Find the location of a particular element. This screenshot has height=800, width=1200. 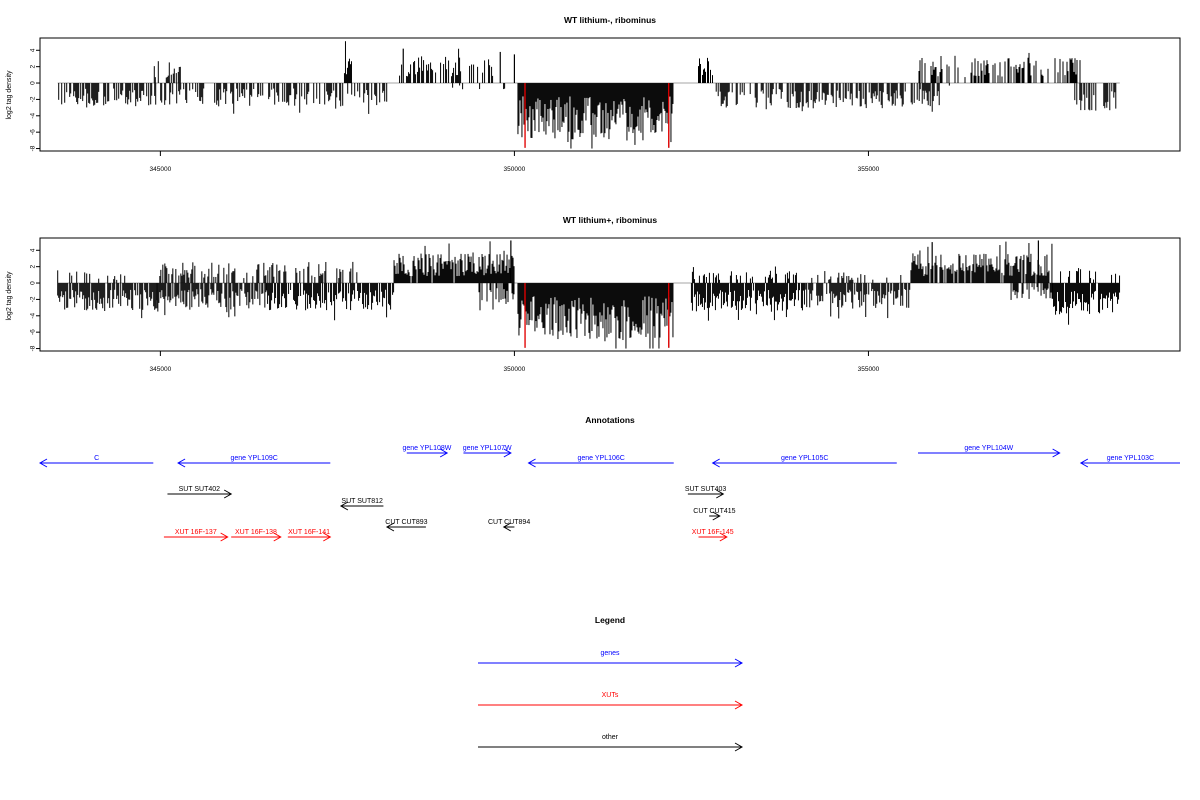

legend: Legend genes XUTs other is located at coordinates (611, 683).